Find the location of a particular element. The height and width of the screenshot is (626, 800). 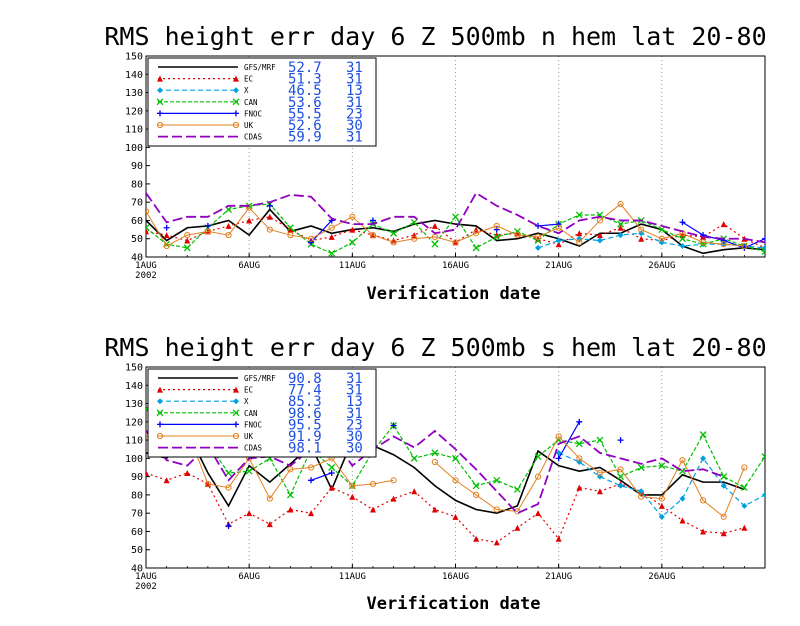

x-tick-label: 21AUG is located at coordinates (558, 577).